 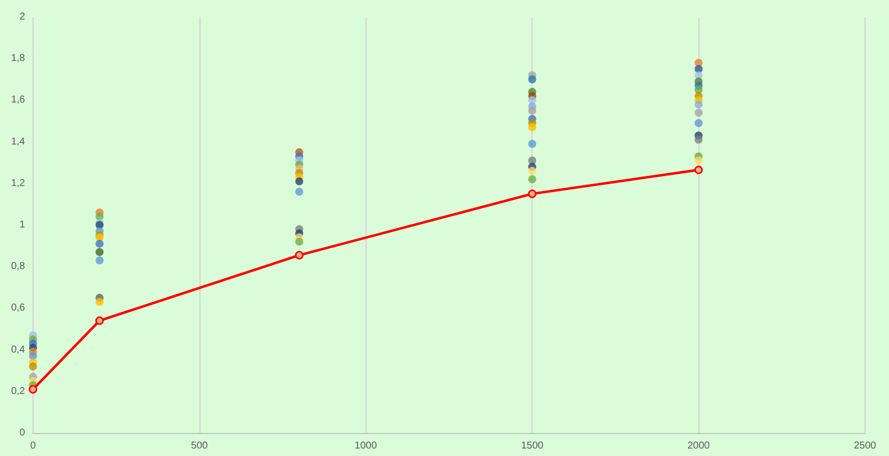 What do you see at coordinates (18, 266) in the screenshot?
I see `y-tick-label: 0,8` at bounding box center [18, 266].